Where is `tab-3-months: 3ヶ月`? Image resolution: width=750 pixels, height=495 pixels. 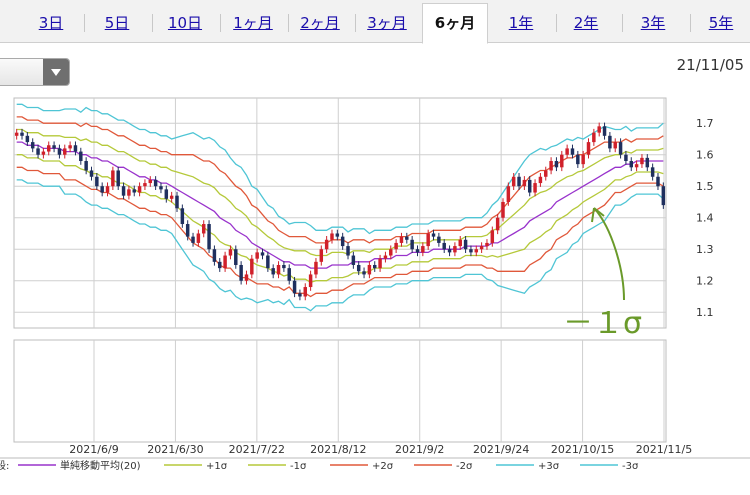 tab-3-months: 3ヶ月 is located at coordinates (387, 23).